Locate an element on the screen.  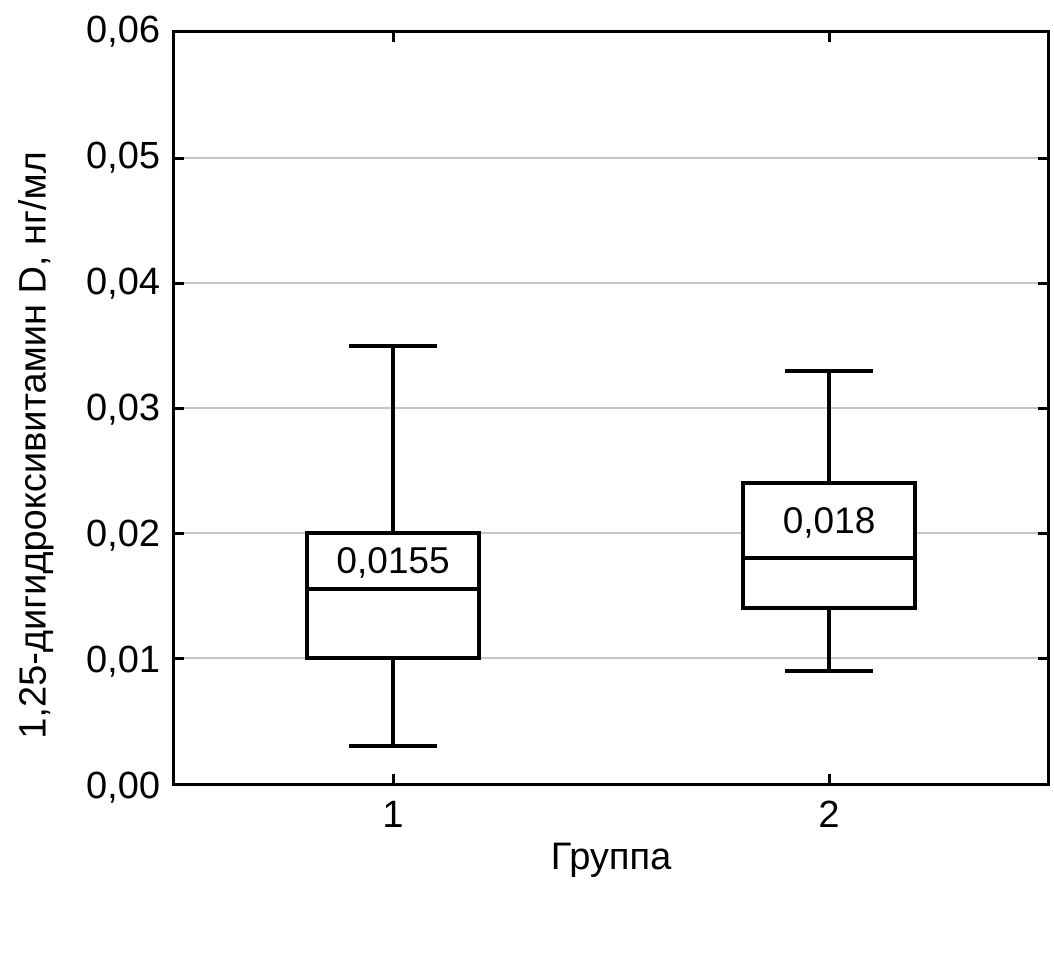
x-axis-title: Группа is located at coordinates (611, 857).